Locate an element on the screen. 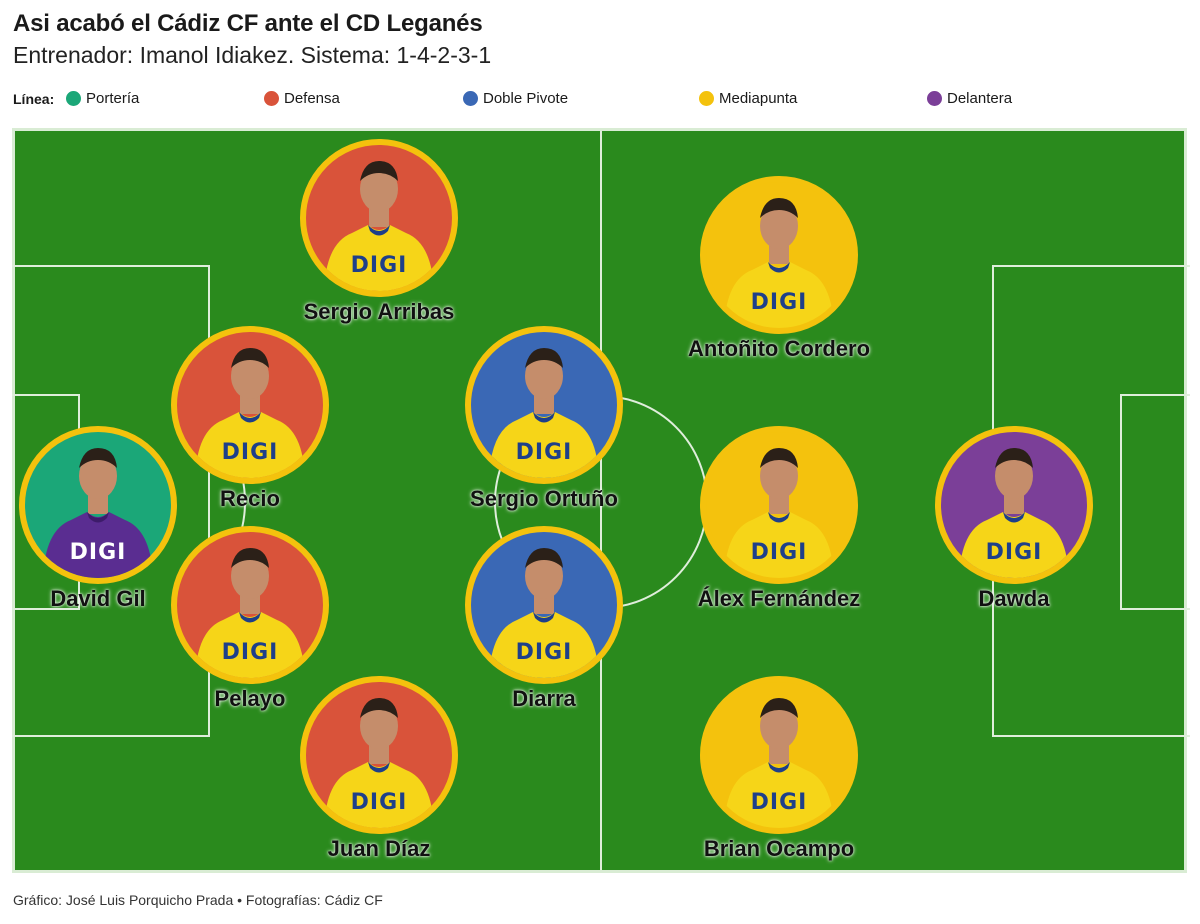 The height and width of the screenshot is (924, 1200). player-card: DIGI Diarra is located at coordinates (544, 619).